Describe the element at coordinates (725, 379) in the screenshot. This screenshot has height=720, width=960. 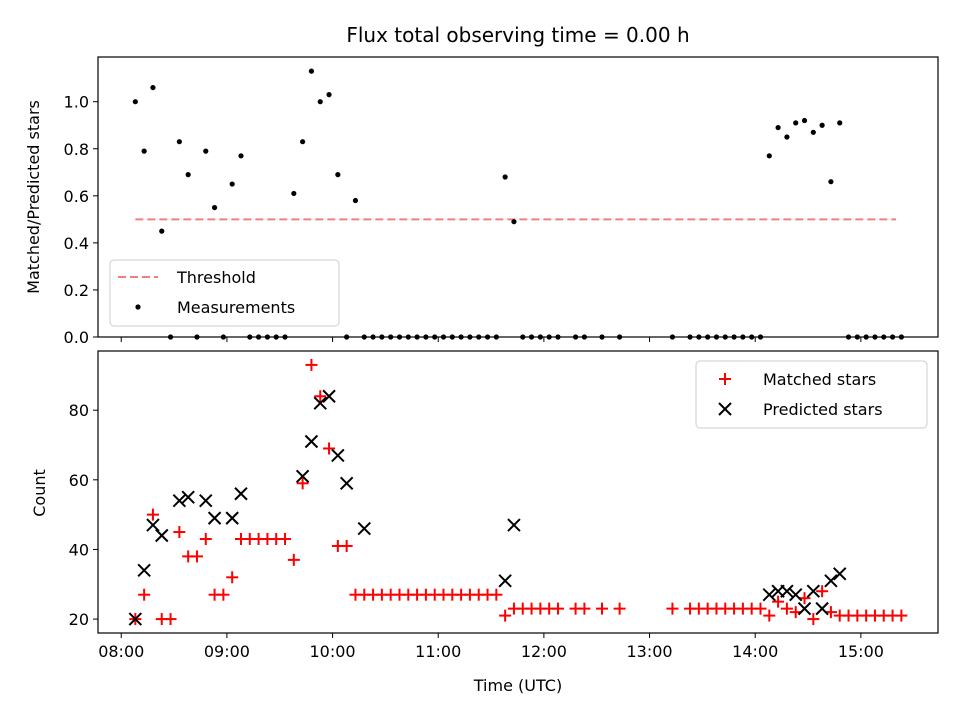
I see `matched-stars-legend-marker` at that location.